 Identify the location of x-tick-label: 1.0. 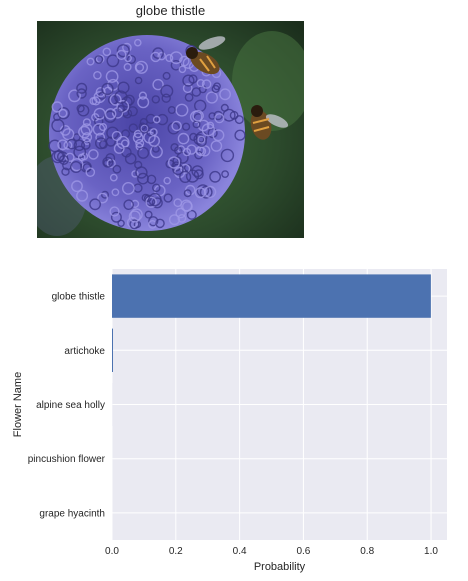
(431, 551).